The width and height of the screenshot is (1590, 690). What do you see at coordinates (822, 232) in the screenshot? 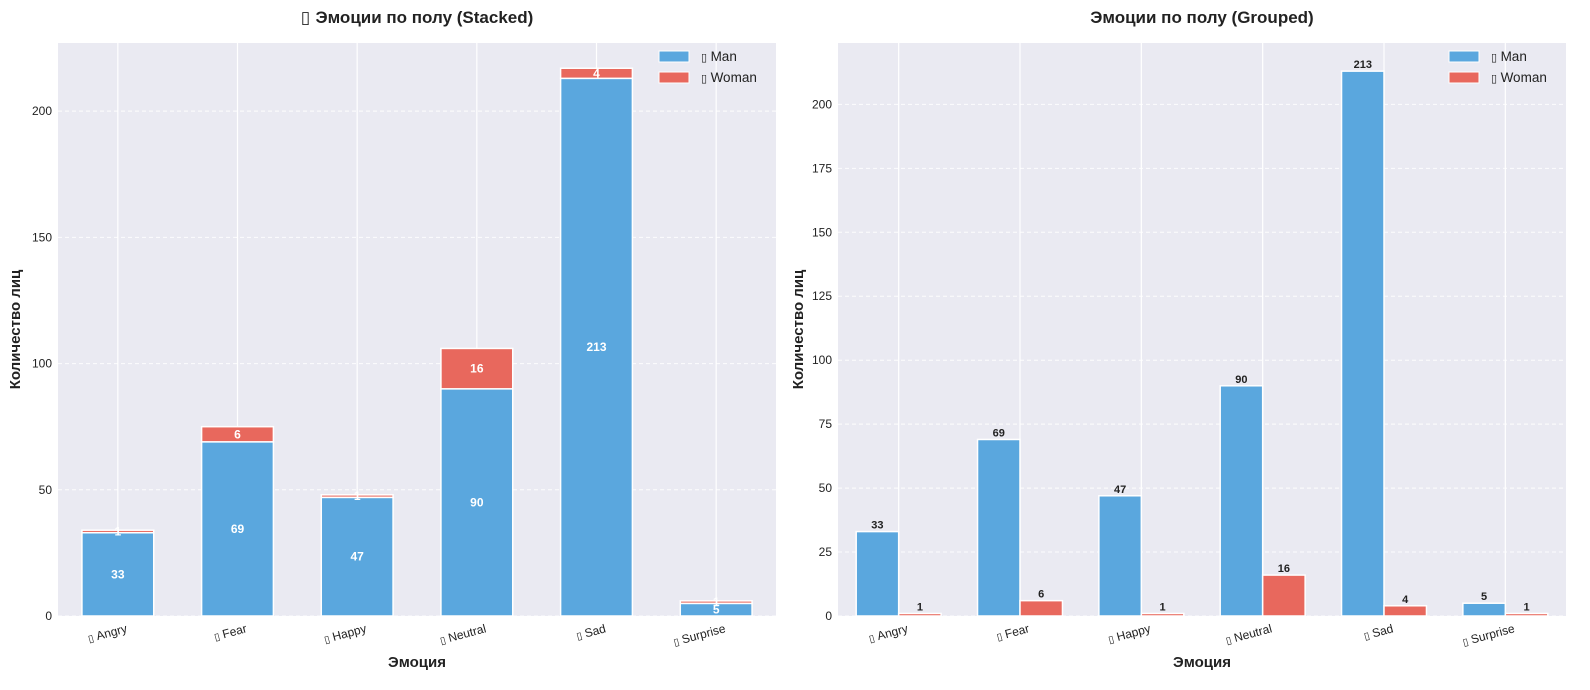
I see `y-tick-label: 150` at bounding box center [822, 232].